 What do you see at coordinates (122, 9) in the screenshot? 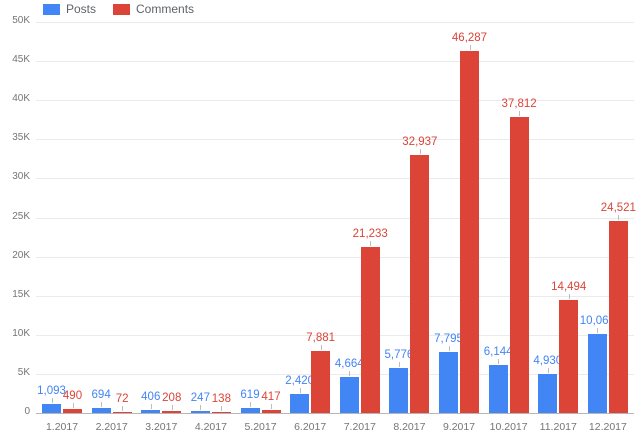
I see `comments-legend-swatch` at bounding box center [122, 9].